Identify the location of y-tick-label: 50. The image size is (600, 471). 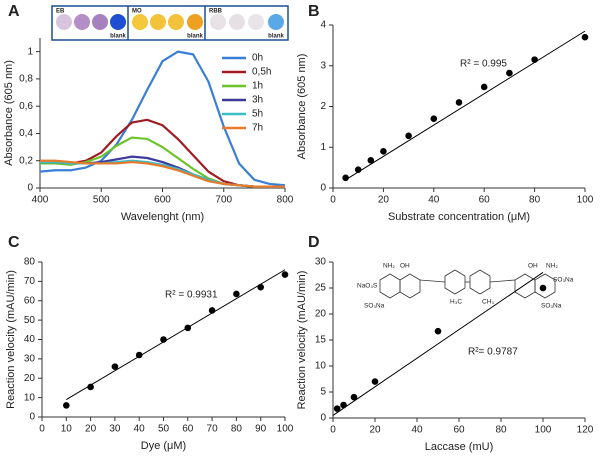
(30, 320).